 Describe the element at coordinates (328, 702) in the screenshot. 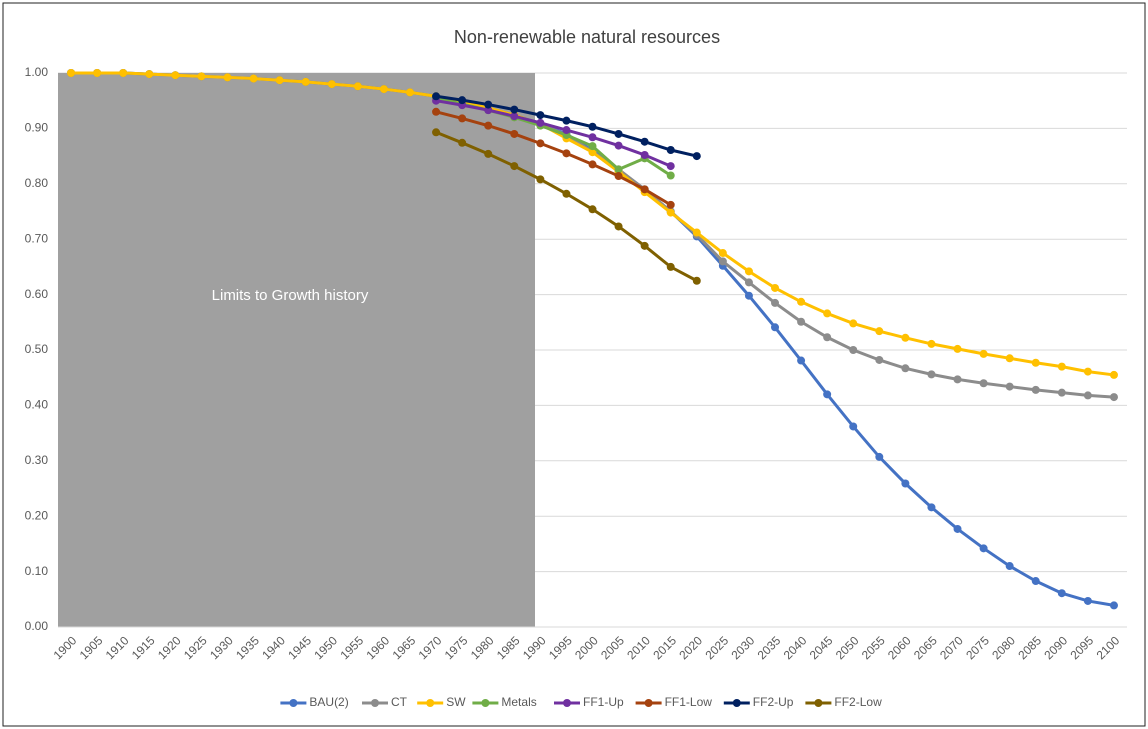

I see `legend-label: BAU(2)` at that location.